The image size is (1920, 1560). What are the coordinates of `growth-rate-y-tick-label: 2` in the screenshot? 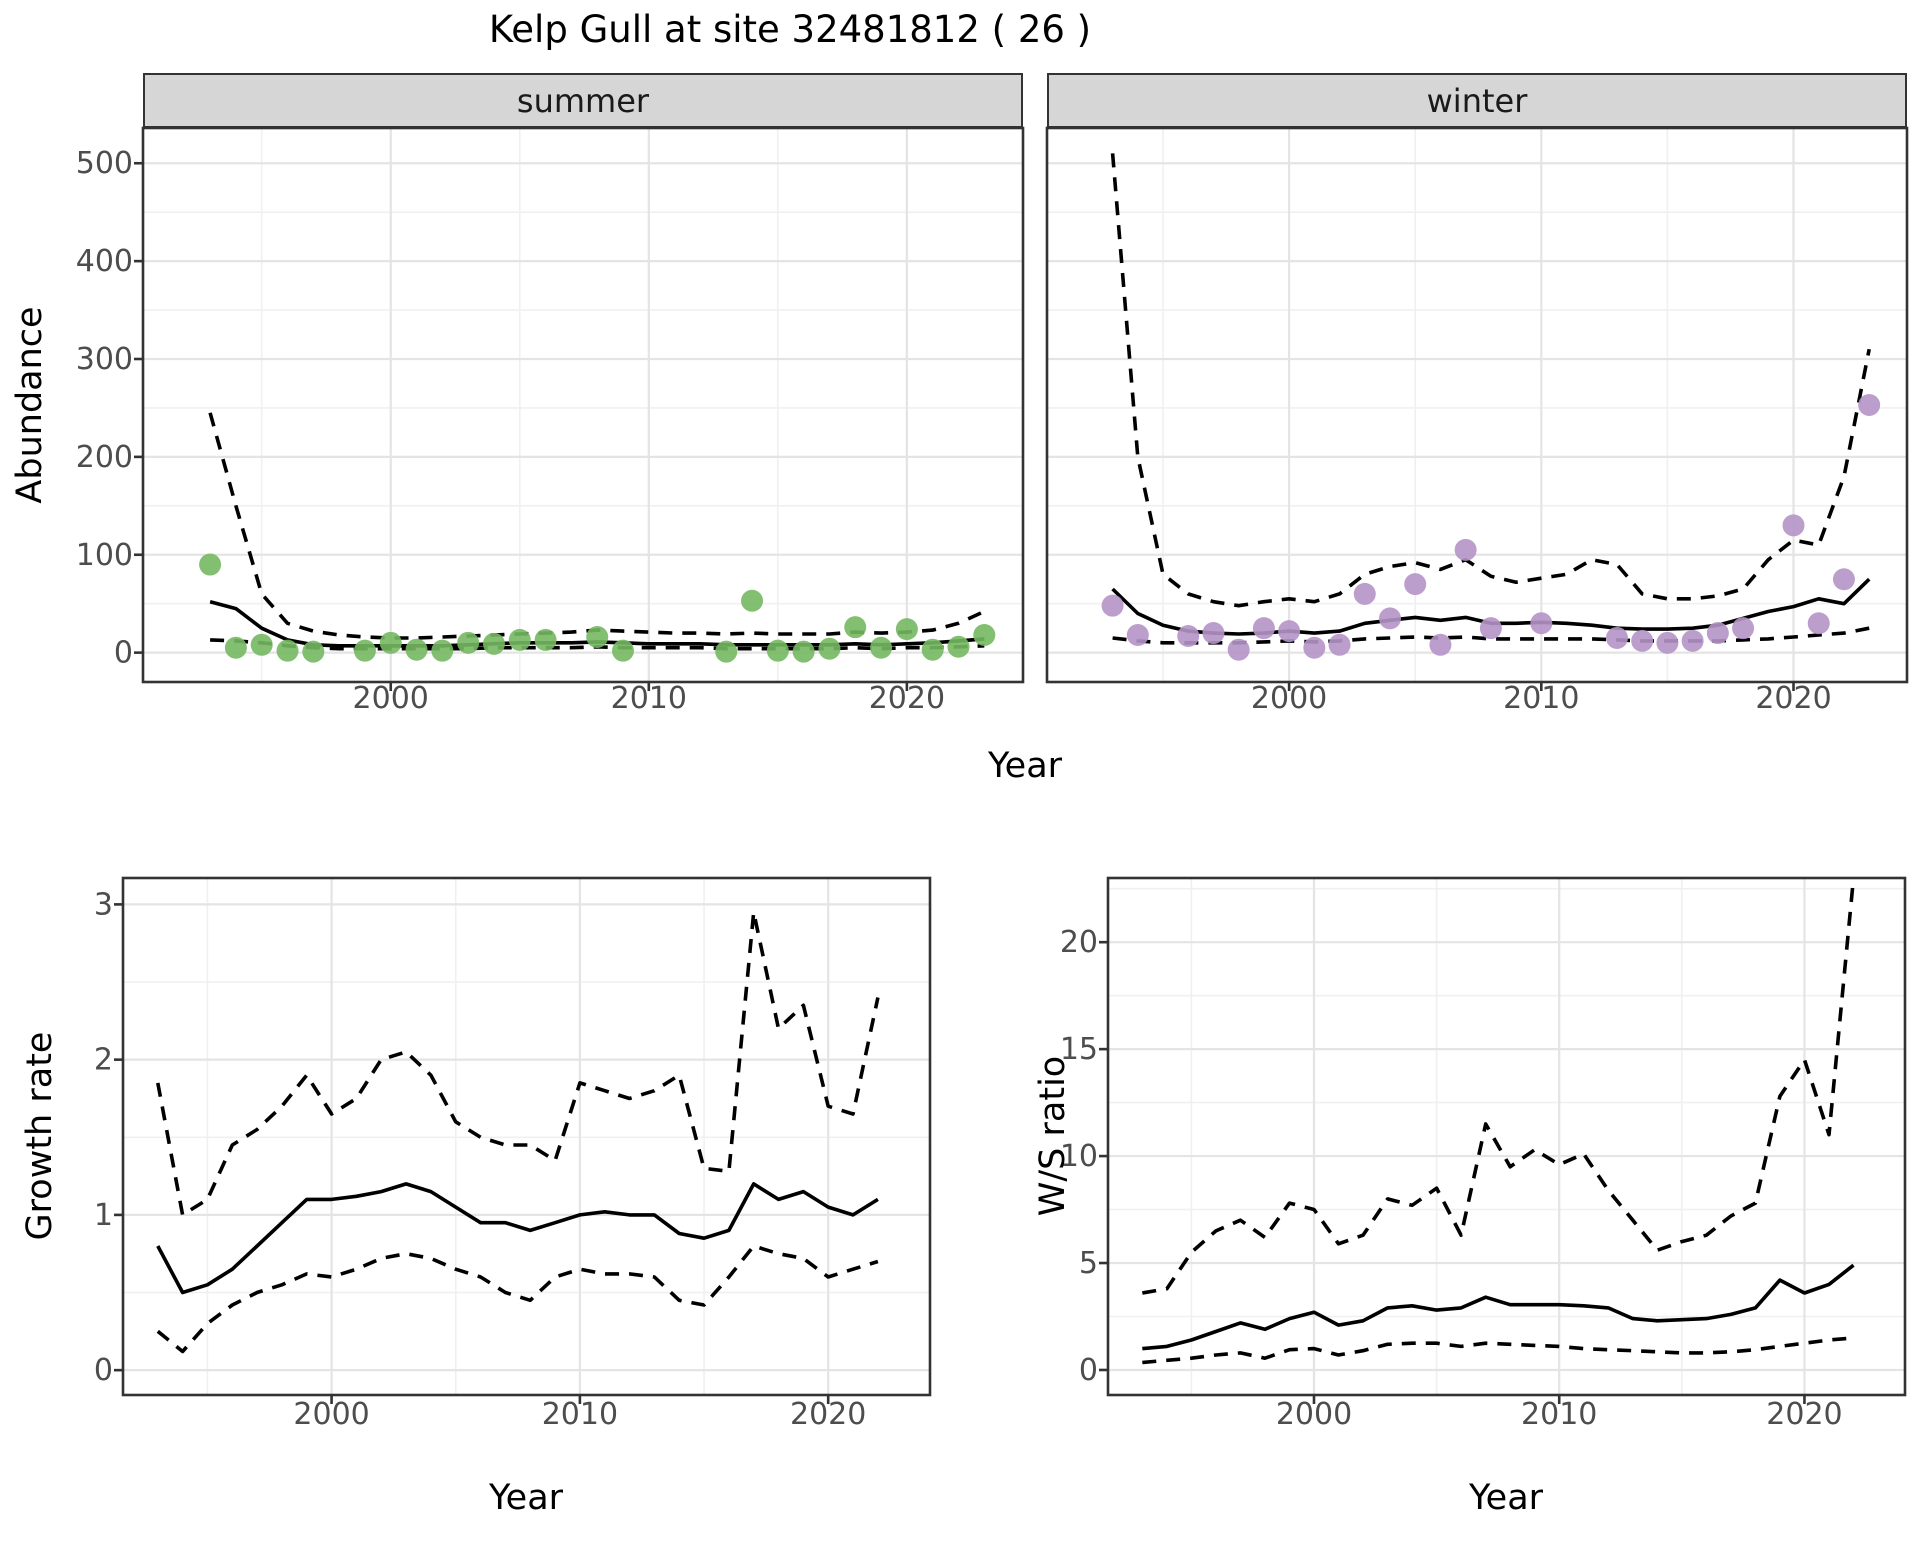 It's located at (103, 1060).